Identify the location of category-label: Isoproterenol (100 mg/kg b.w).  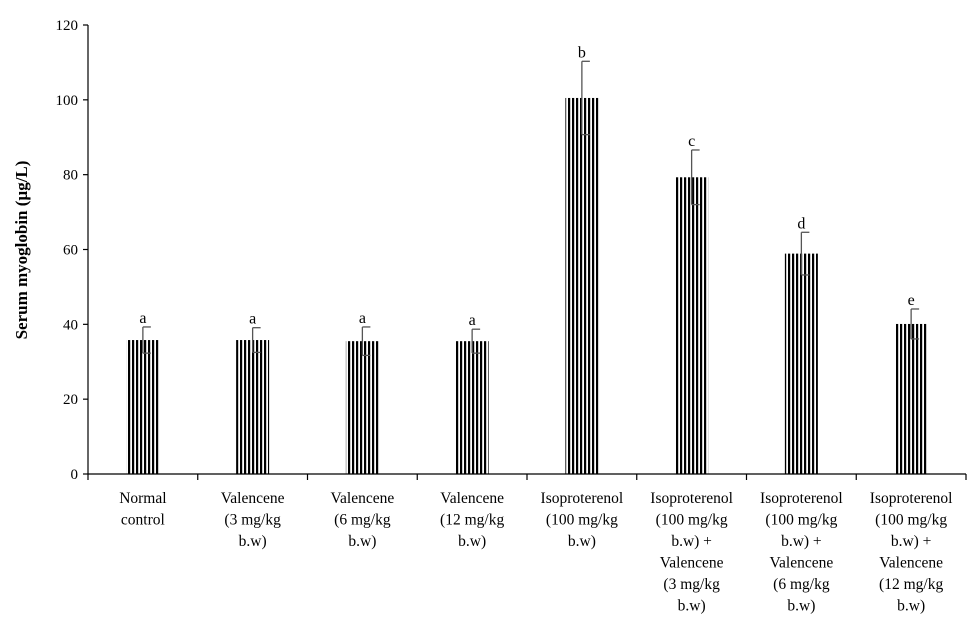
(582, 520).